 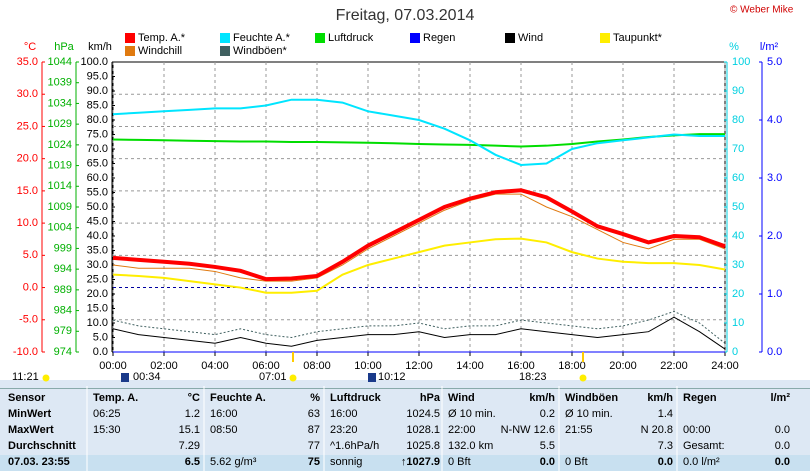 I want to click on cell-note: 15:30, so click(x=107, y=430).